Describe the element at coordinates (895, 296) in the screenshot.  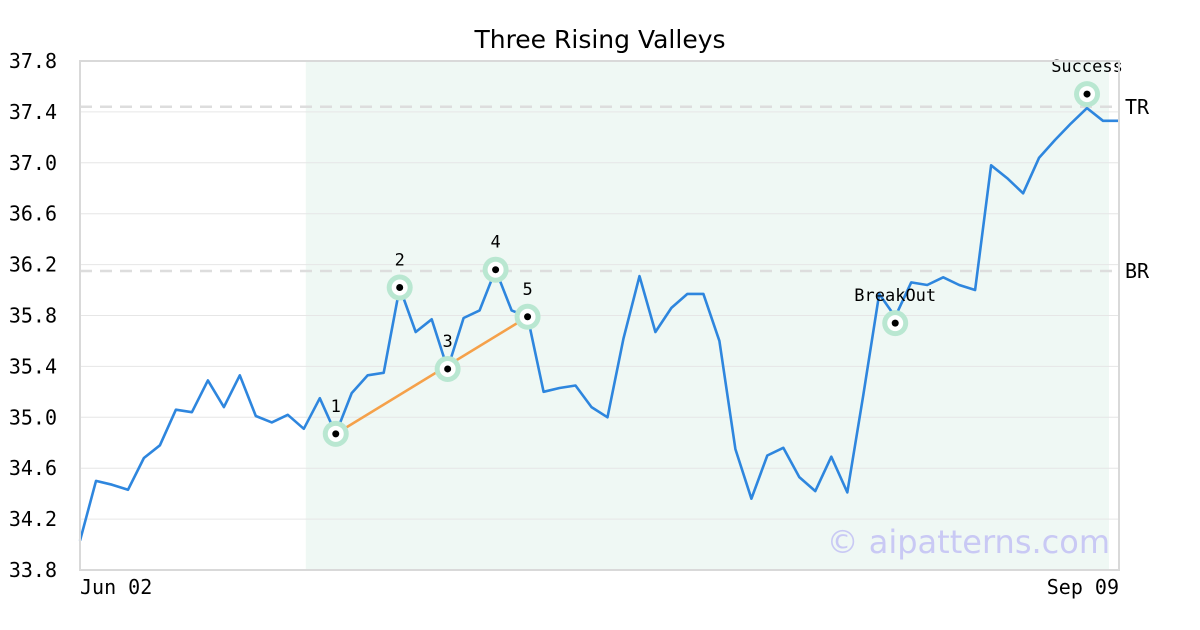
I see `pattern-point-label-breakout: BreakOut` at that location.